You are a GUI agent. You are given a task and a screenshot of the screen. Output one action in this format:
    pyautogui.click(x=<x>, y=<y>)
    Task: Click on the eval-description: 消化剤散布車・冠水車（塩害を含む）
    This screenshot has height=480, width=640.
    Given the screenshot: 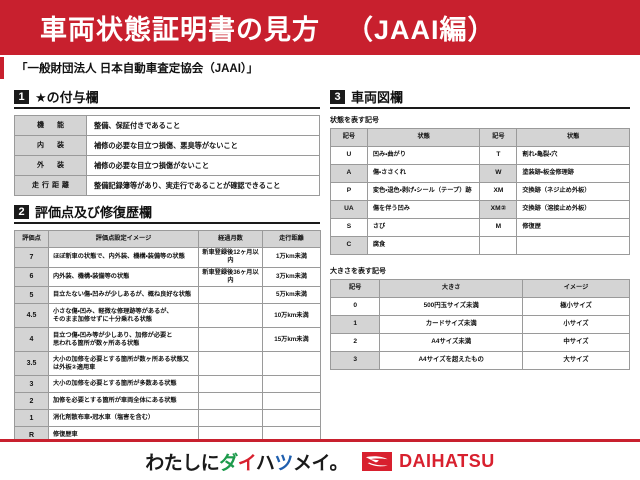 What is the action you would take?
    pyautogui.click(x=123, y=418)
    